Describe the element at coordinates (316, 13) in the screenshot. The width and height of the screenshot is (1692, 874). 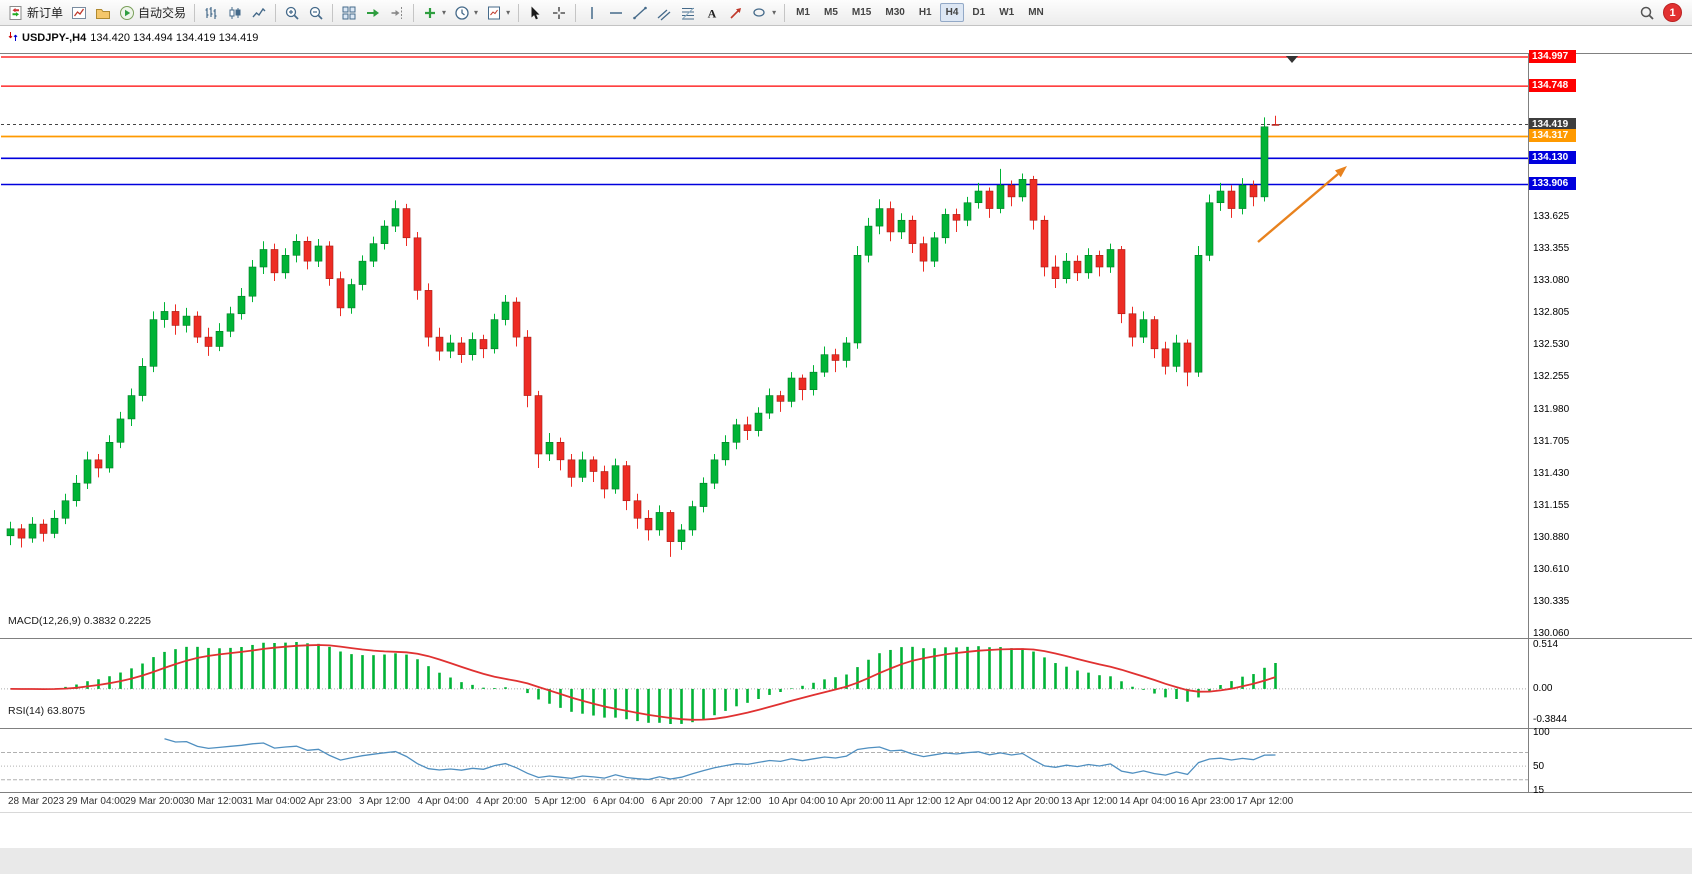
I see `zoom-out-button` at that location.